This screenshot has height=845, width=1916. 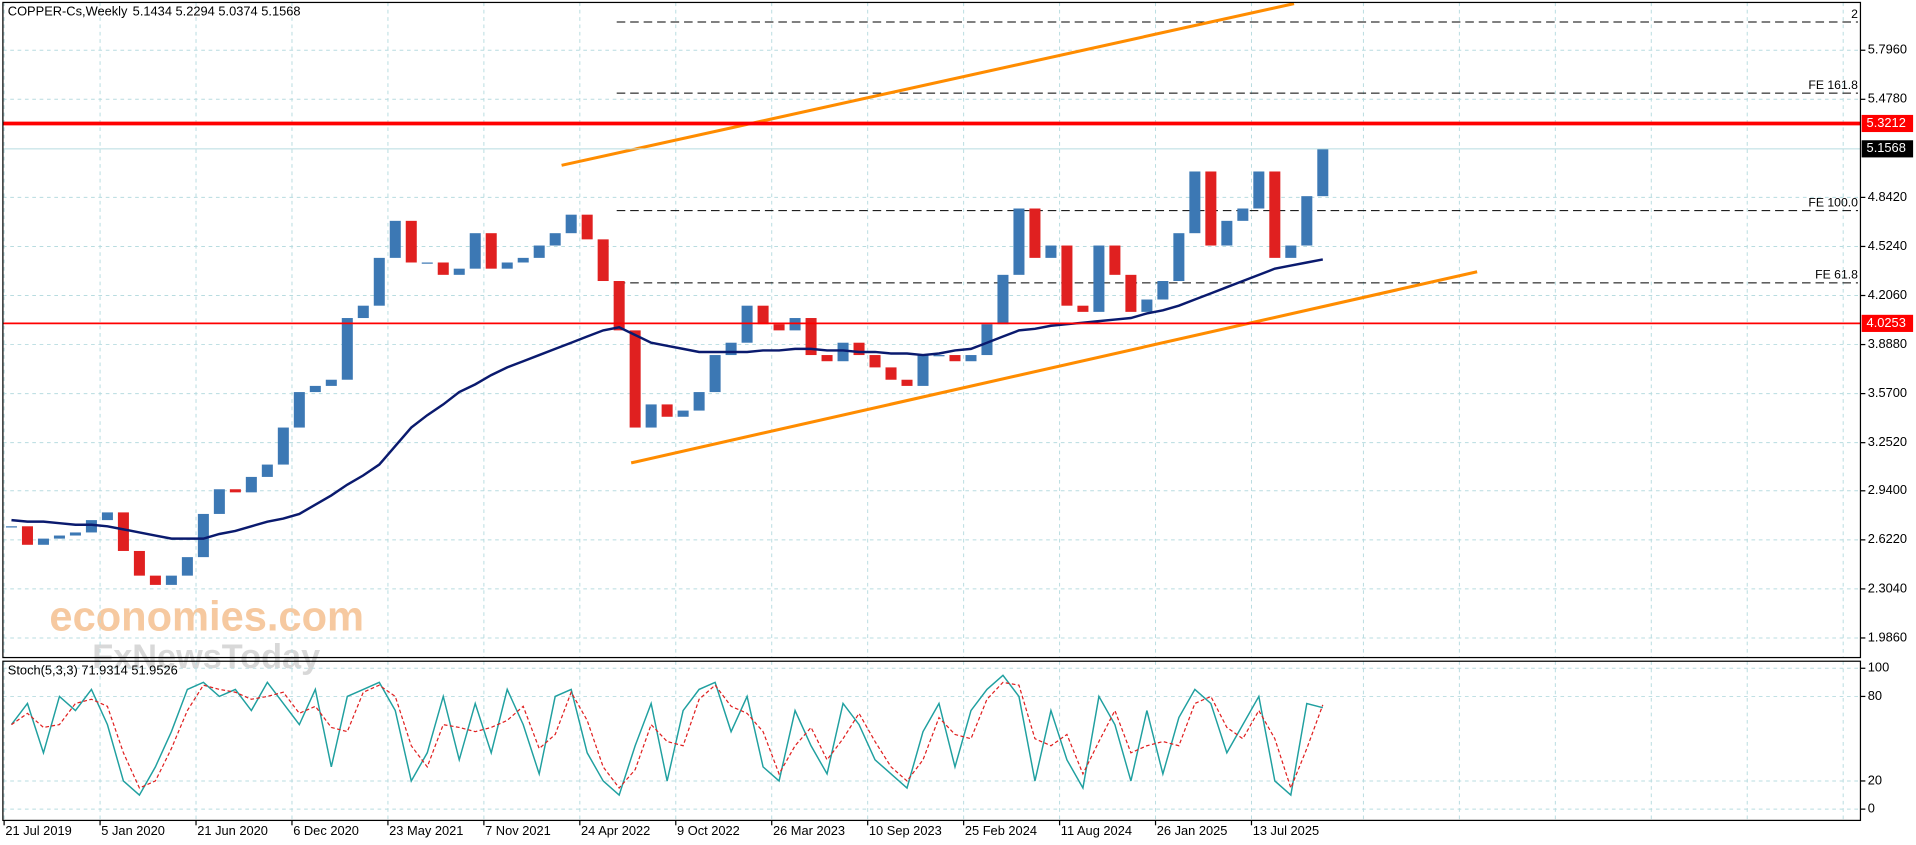 What do you see at coordinates (232, 830) in the screenshot?
I see `x-tick-label: 21 Jun 2020` at bounding box center [232, 830].